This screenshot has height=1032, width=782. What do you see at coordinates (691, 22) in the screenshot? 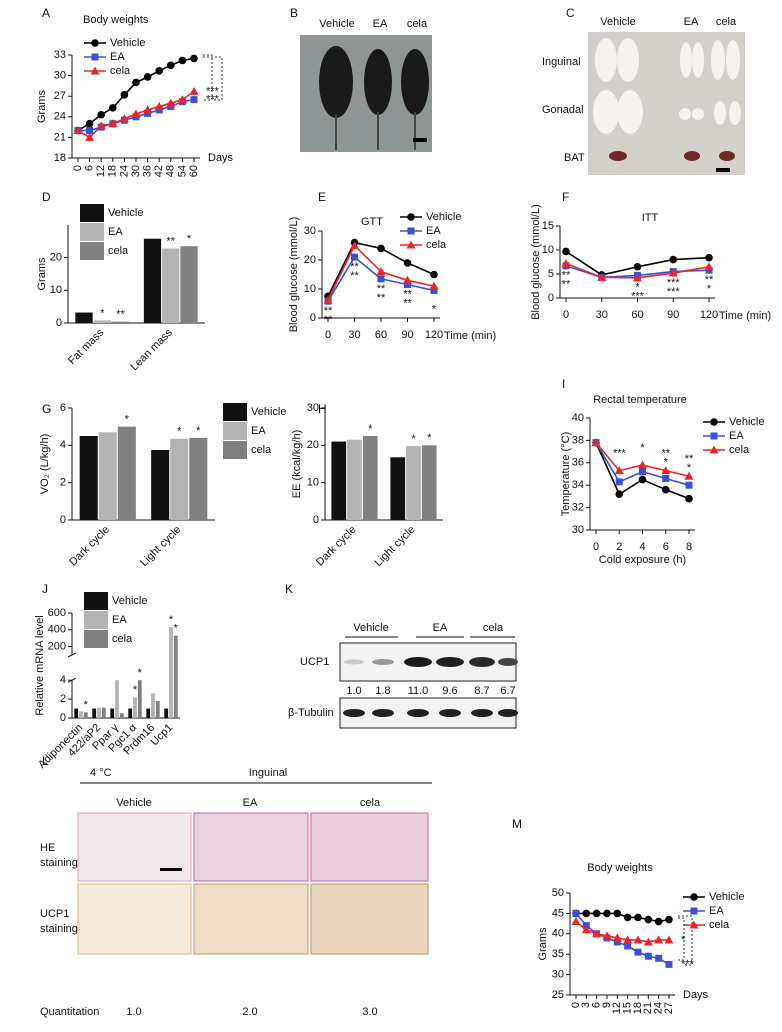
I see `column-label: EA` at bounding box center [691, 22].